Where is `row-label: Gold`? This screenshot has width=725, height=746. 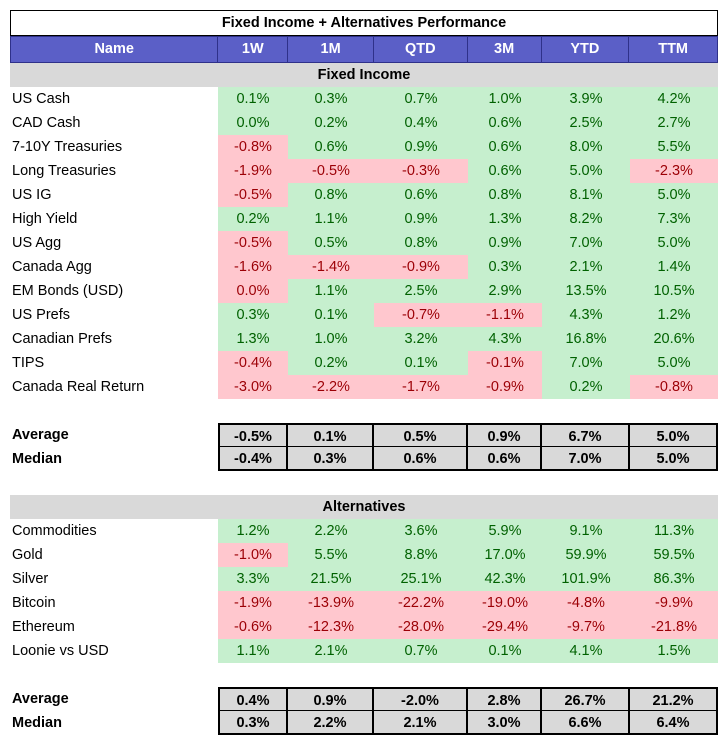 row-label: Gold is located at coordinates (27, 555).